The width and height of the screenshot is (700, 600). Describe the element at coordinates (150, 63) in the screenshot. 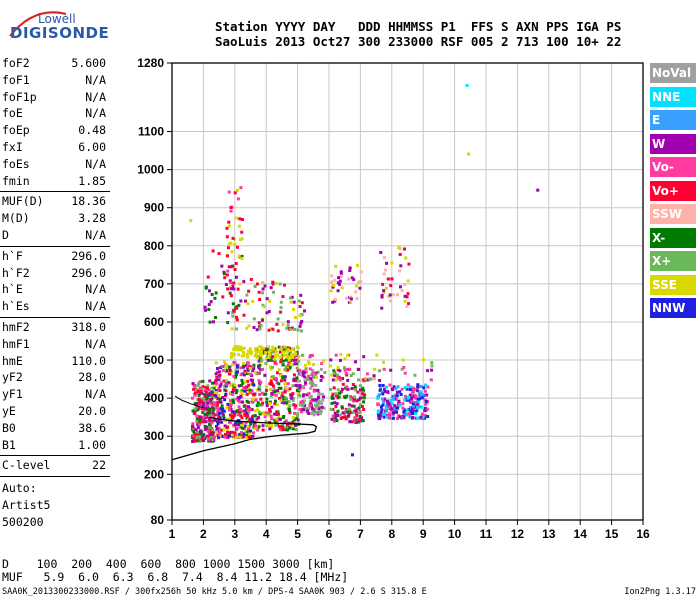

I see `y-tick-label: 1280` at that location.